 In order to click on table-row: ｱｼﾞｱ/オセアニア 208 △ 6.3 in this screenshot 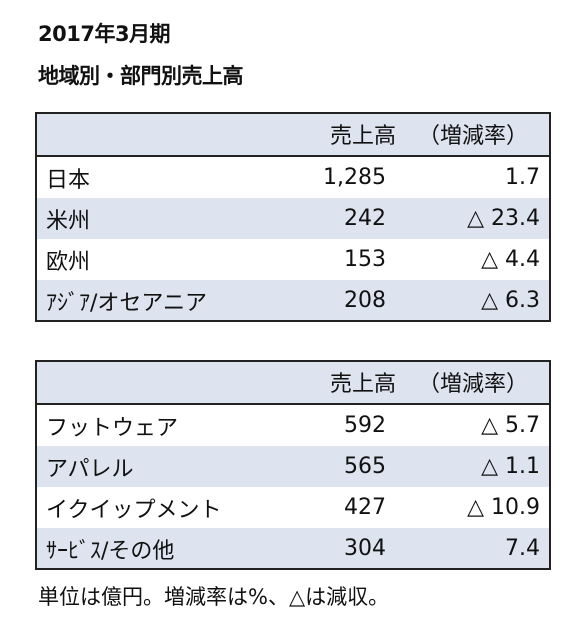, I will do `click(293, 300)`.